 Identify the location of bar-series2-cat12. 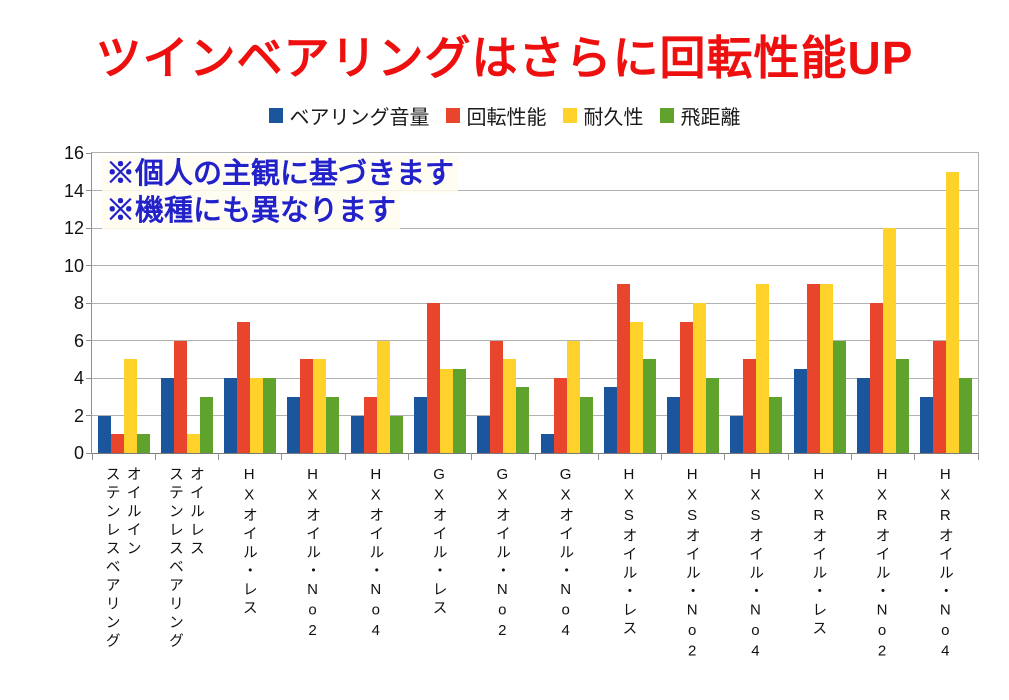
(813, 368).